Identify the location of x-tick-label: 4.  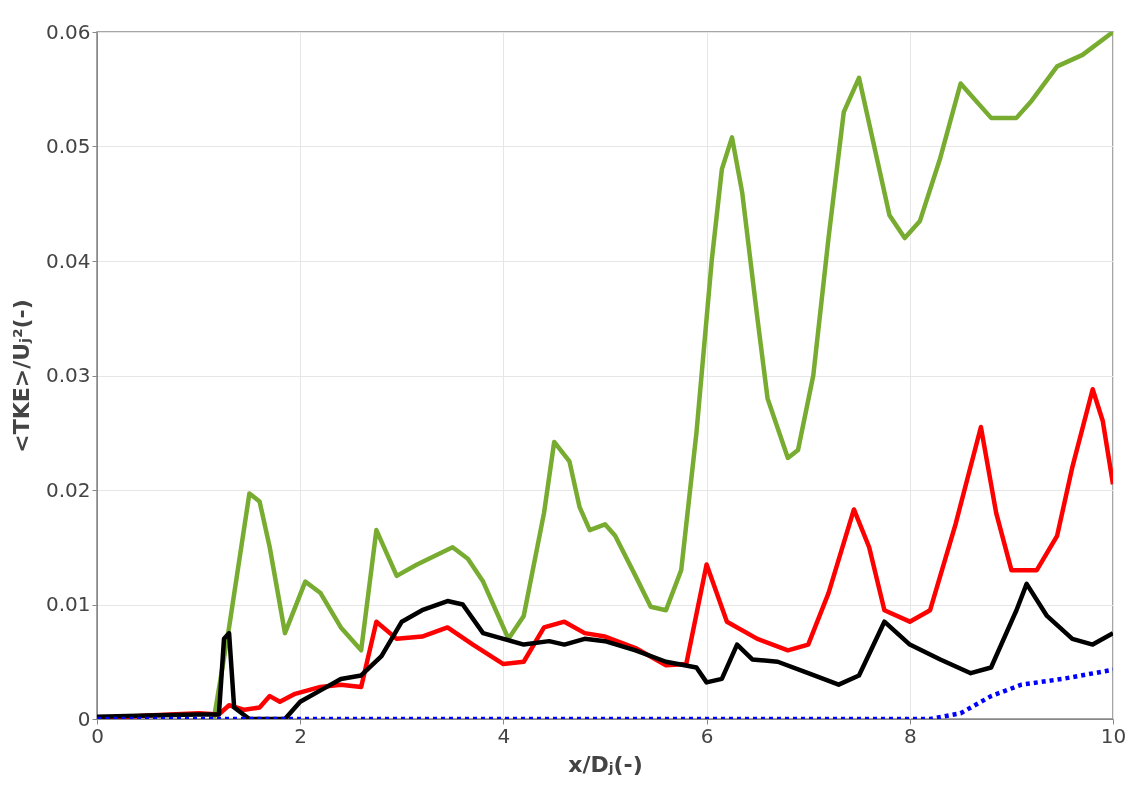
(504, 735).